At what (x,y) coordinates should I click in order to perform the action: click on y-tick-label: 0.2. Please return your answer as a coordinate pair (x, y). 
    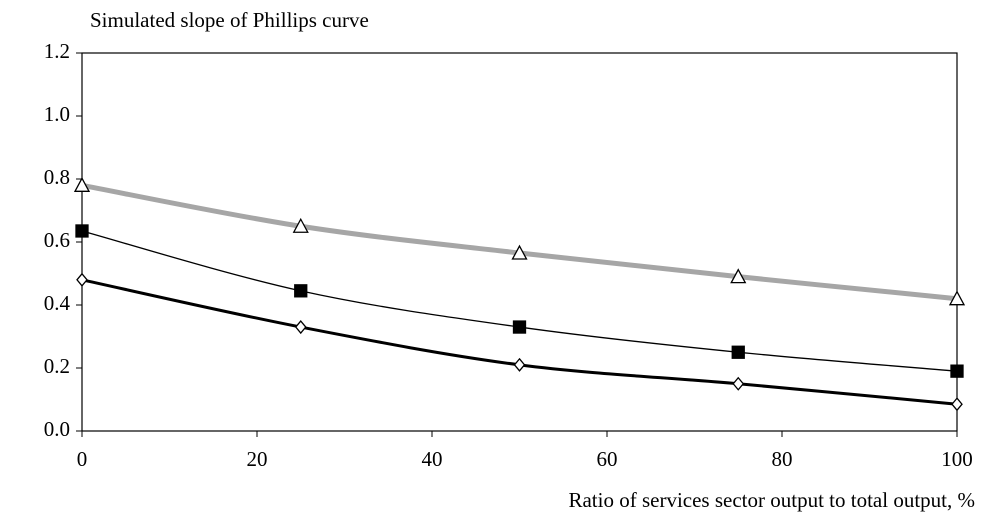
    Looking at the image, I should click on (57, 366).